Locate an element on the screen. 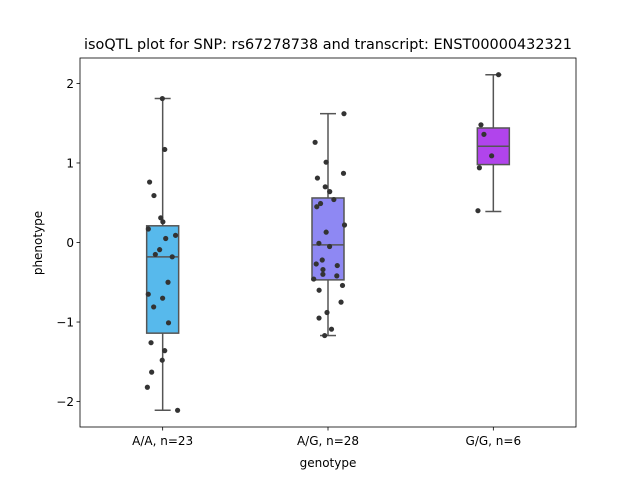 The image size is (640, 480). y-tick-label: −1 is located at coordinates (65, 323).